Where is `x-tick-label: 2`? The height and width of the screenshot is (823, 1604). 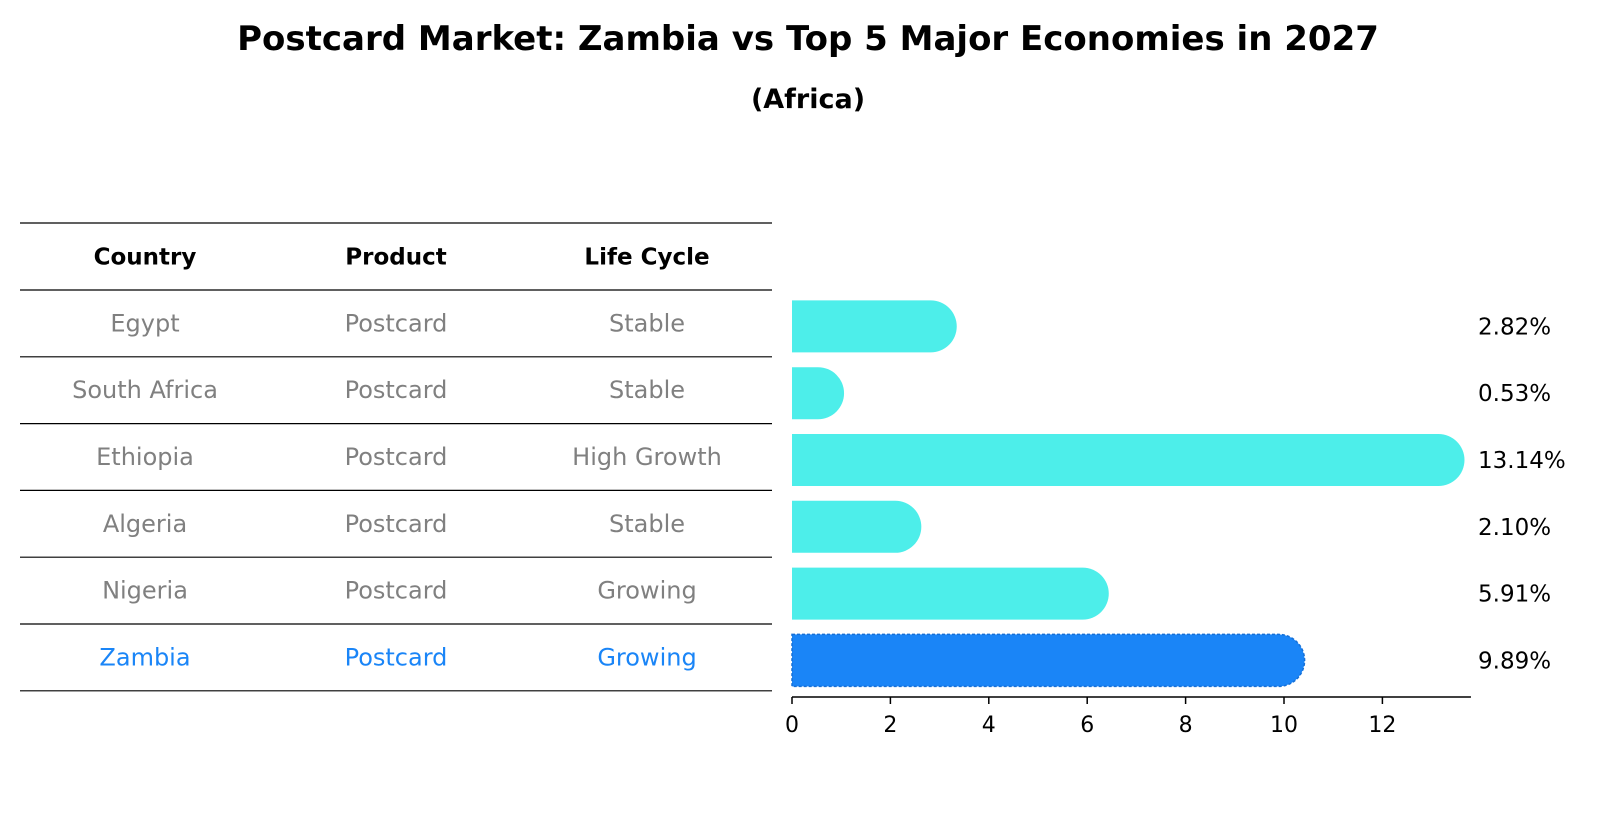 x-tick-label: 2 is located at coordinates (890, 725).